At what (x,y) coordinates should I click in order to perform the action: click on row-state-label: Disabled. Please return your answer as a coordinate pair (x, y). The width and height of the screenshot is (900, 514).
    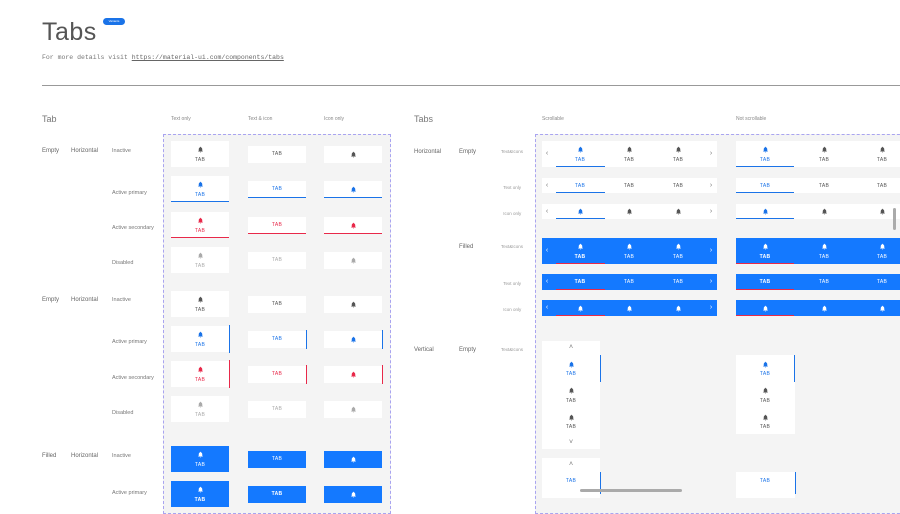
    Looking at the image, I should click on (123, 413).